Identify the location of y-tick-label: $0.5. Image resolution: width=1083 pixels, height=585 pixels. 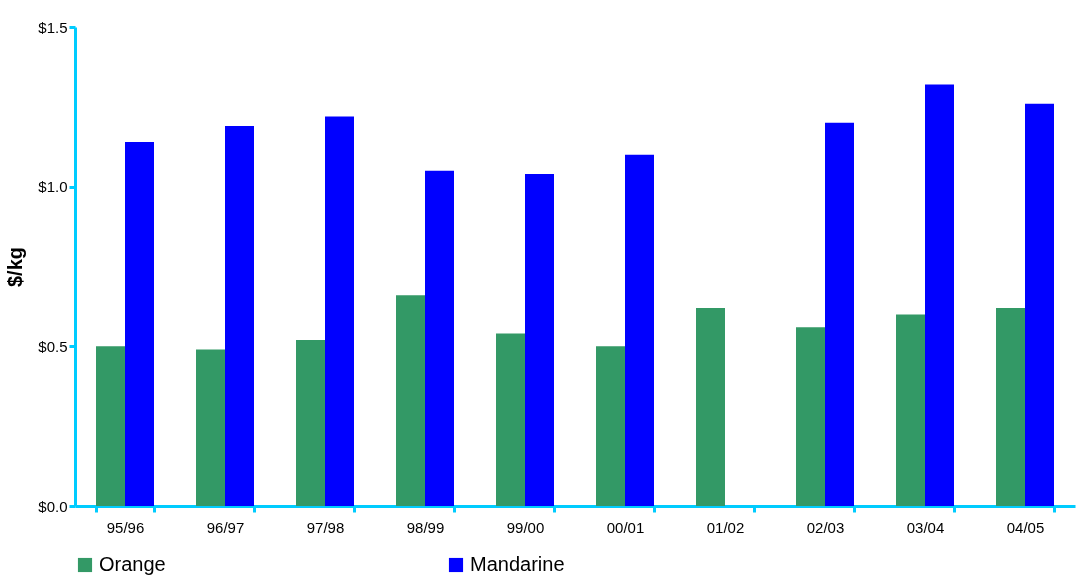
(53, 346).